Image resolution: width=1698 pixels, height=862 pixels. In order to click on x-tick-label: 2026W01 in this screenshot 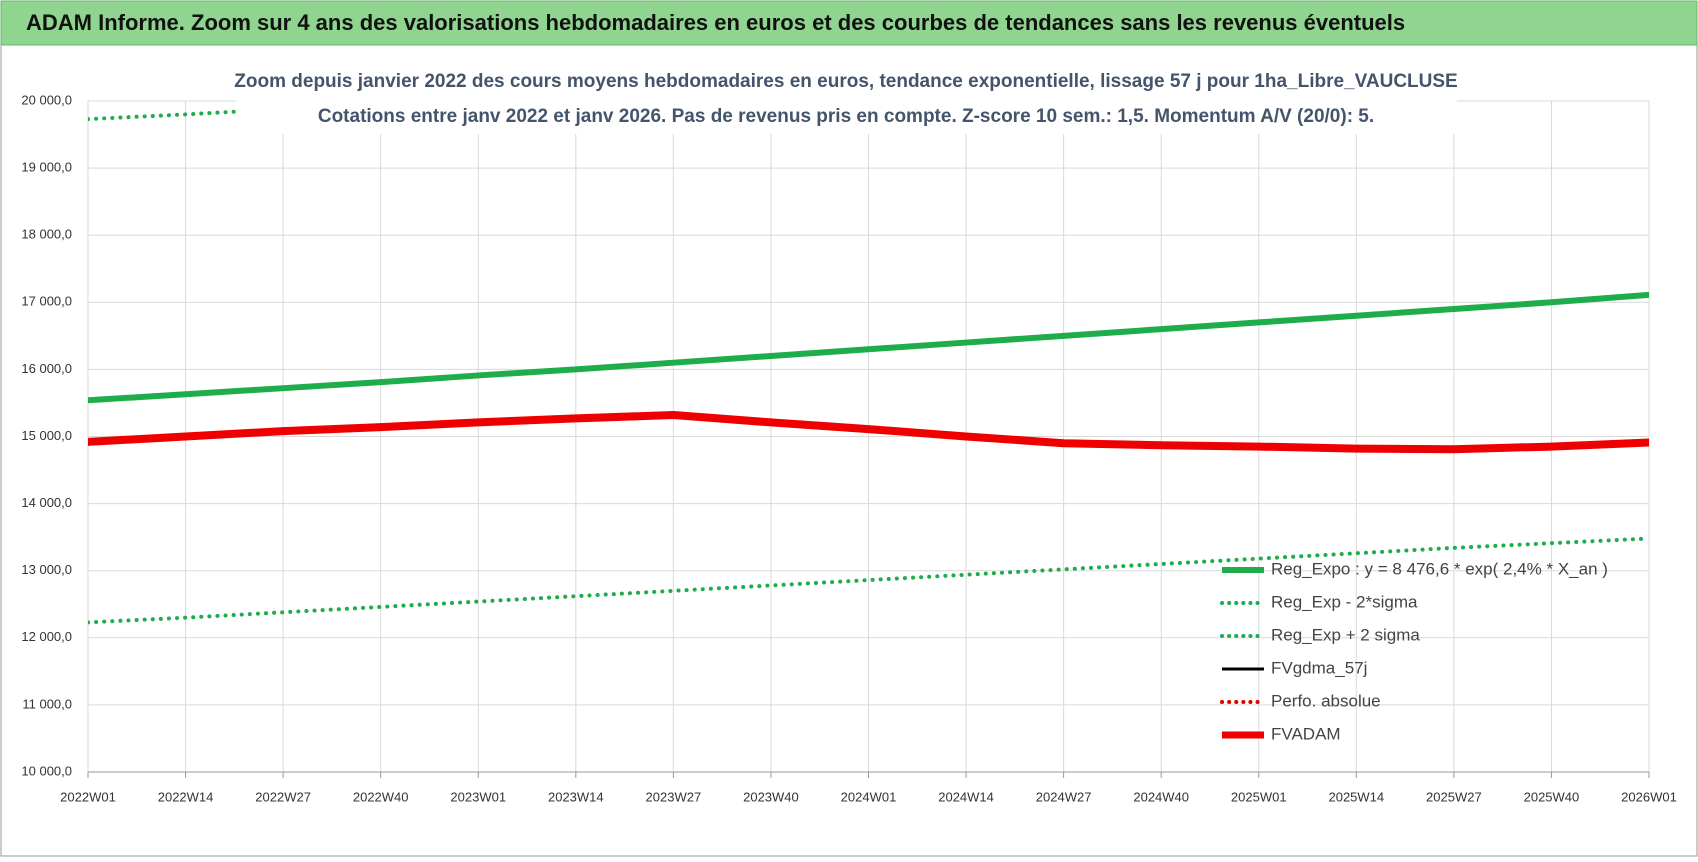, I will do `click(1649, 796)`.